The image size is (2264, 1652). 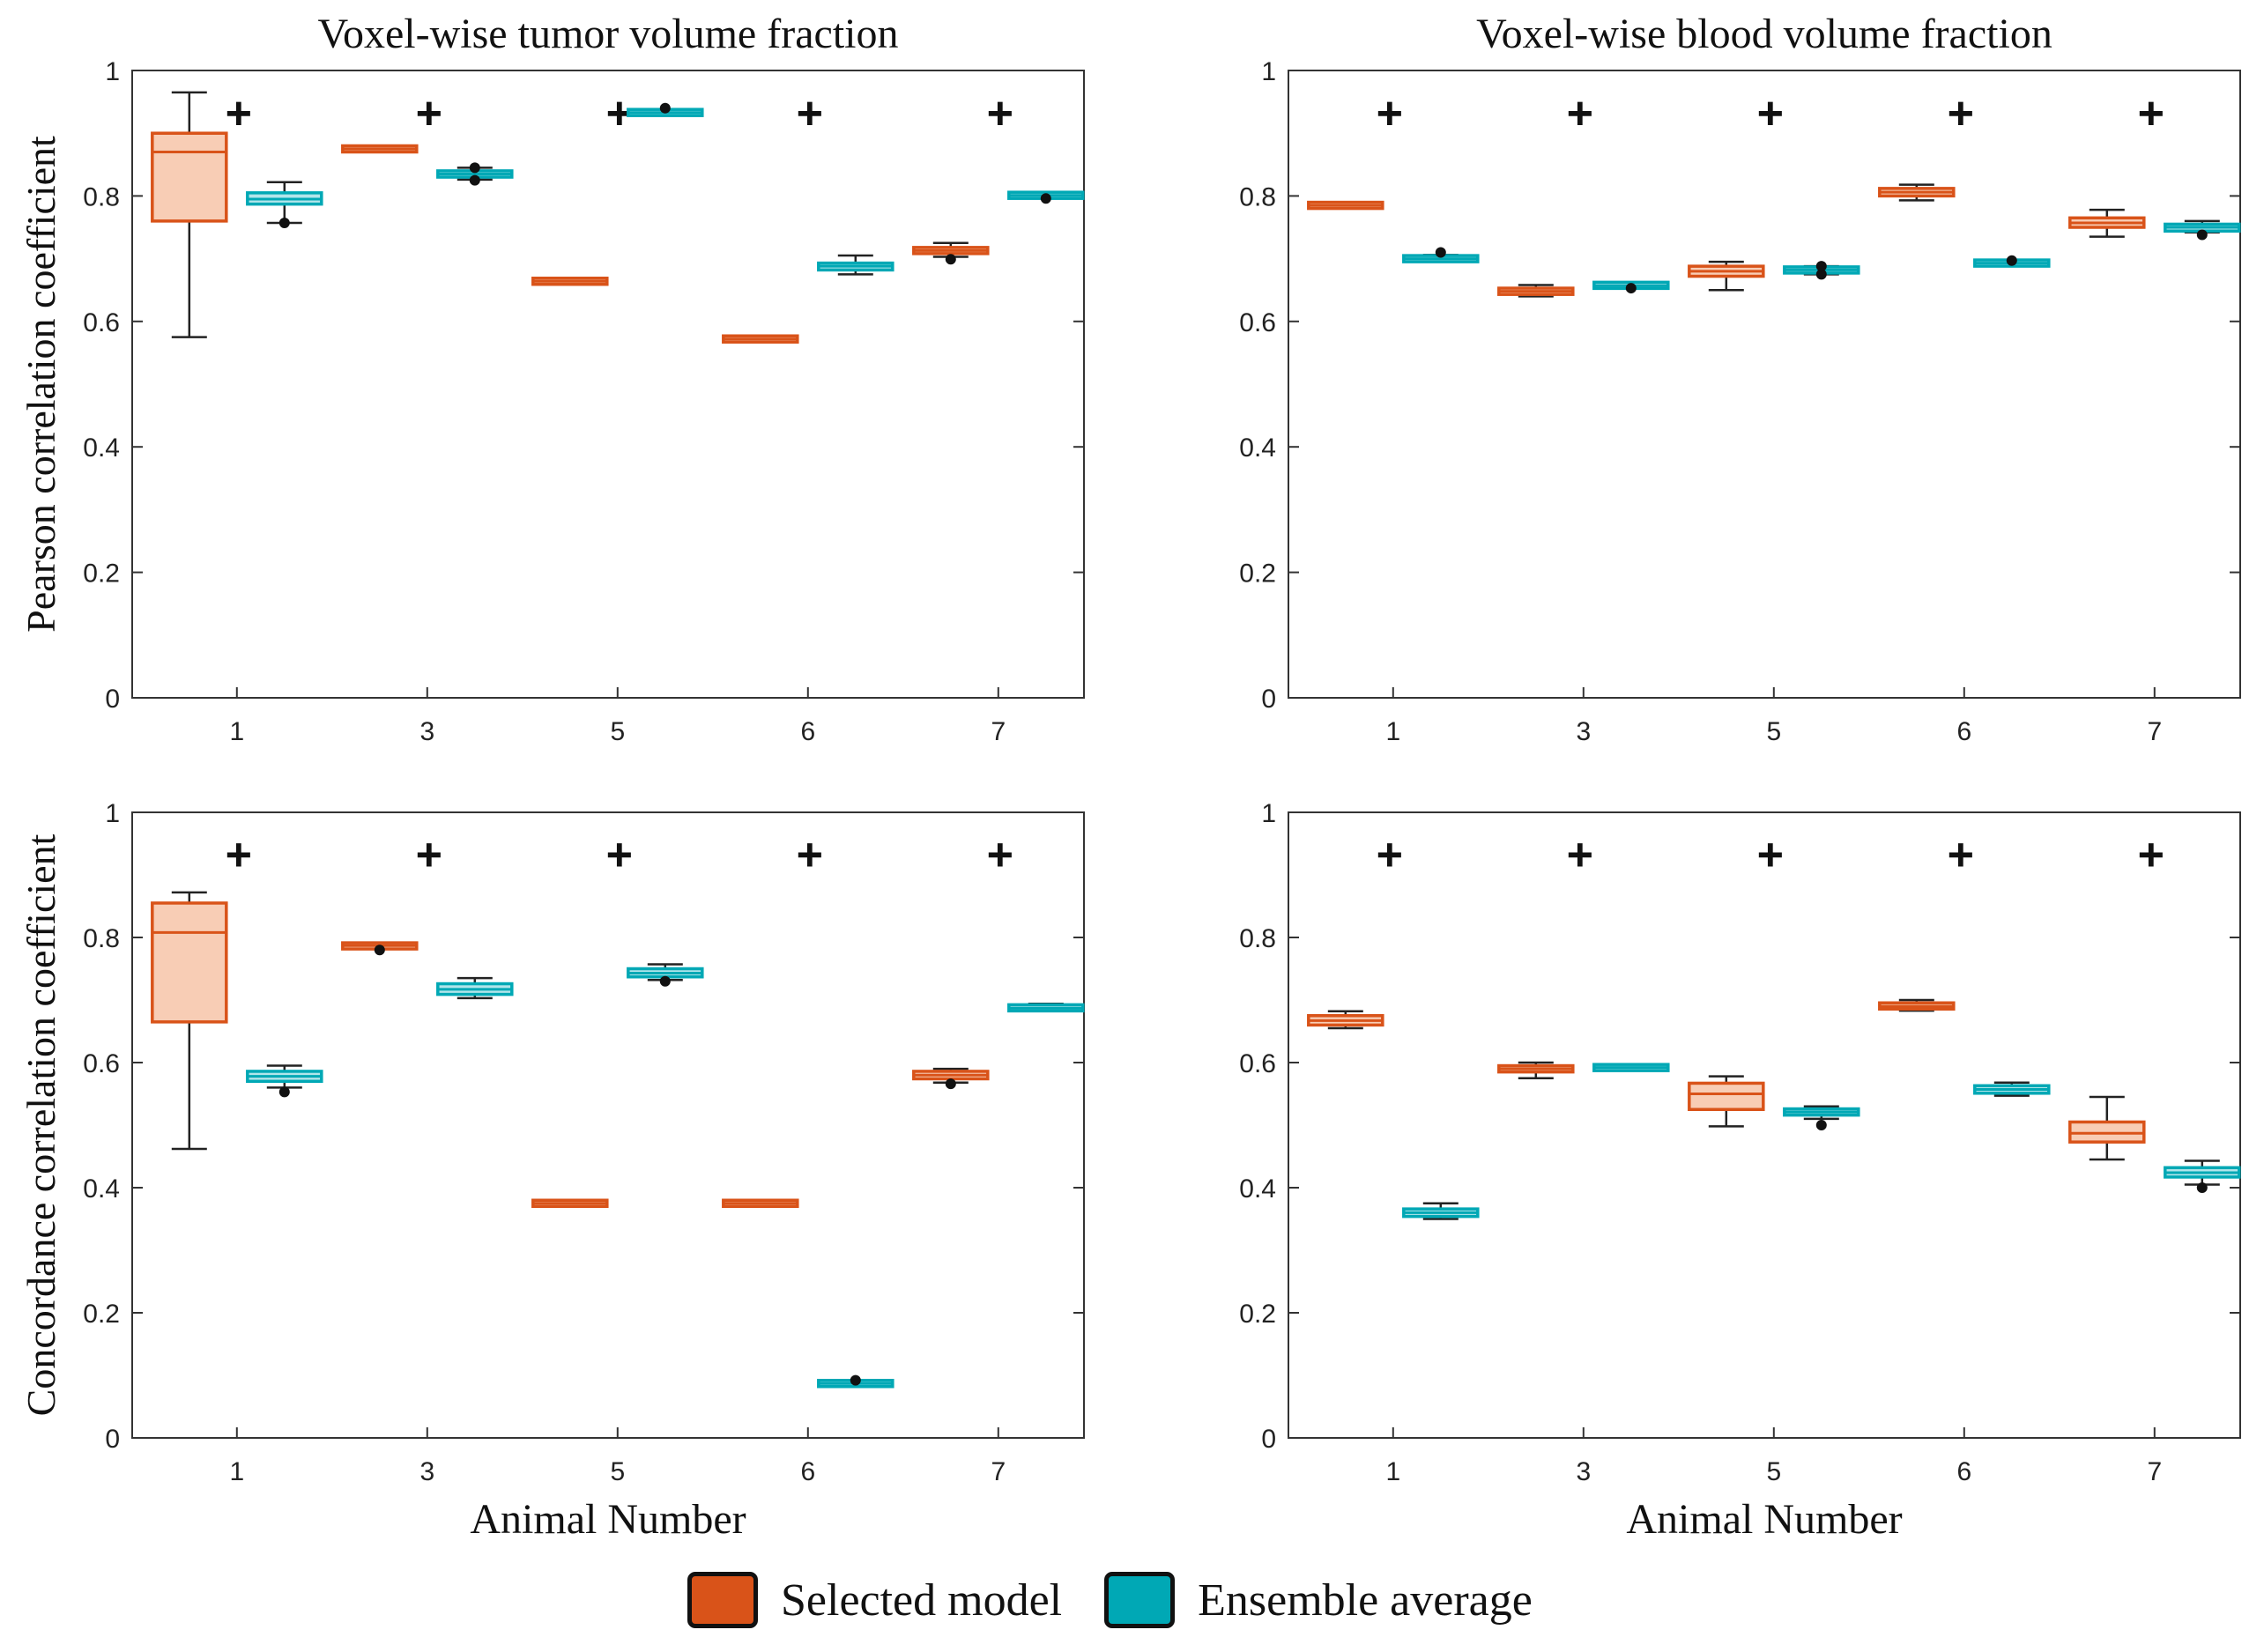 What do you see at coordinates (1764, 34) in the screenshot?
I see `chart-title: Voxel-wise blood volume fraction` at bounding box center [1764, 34].